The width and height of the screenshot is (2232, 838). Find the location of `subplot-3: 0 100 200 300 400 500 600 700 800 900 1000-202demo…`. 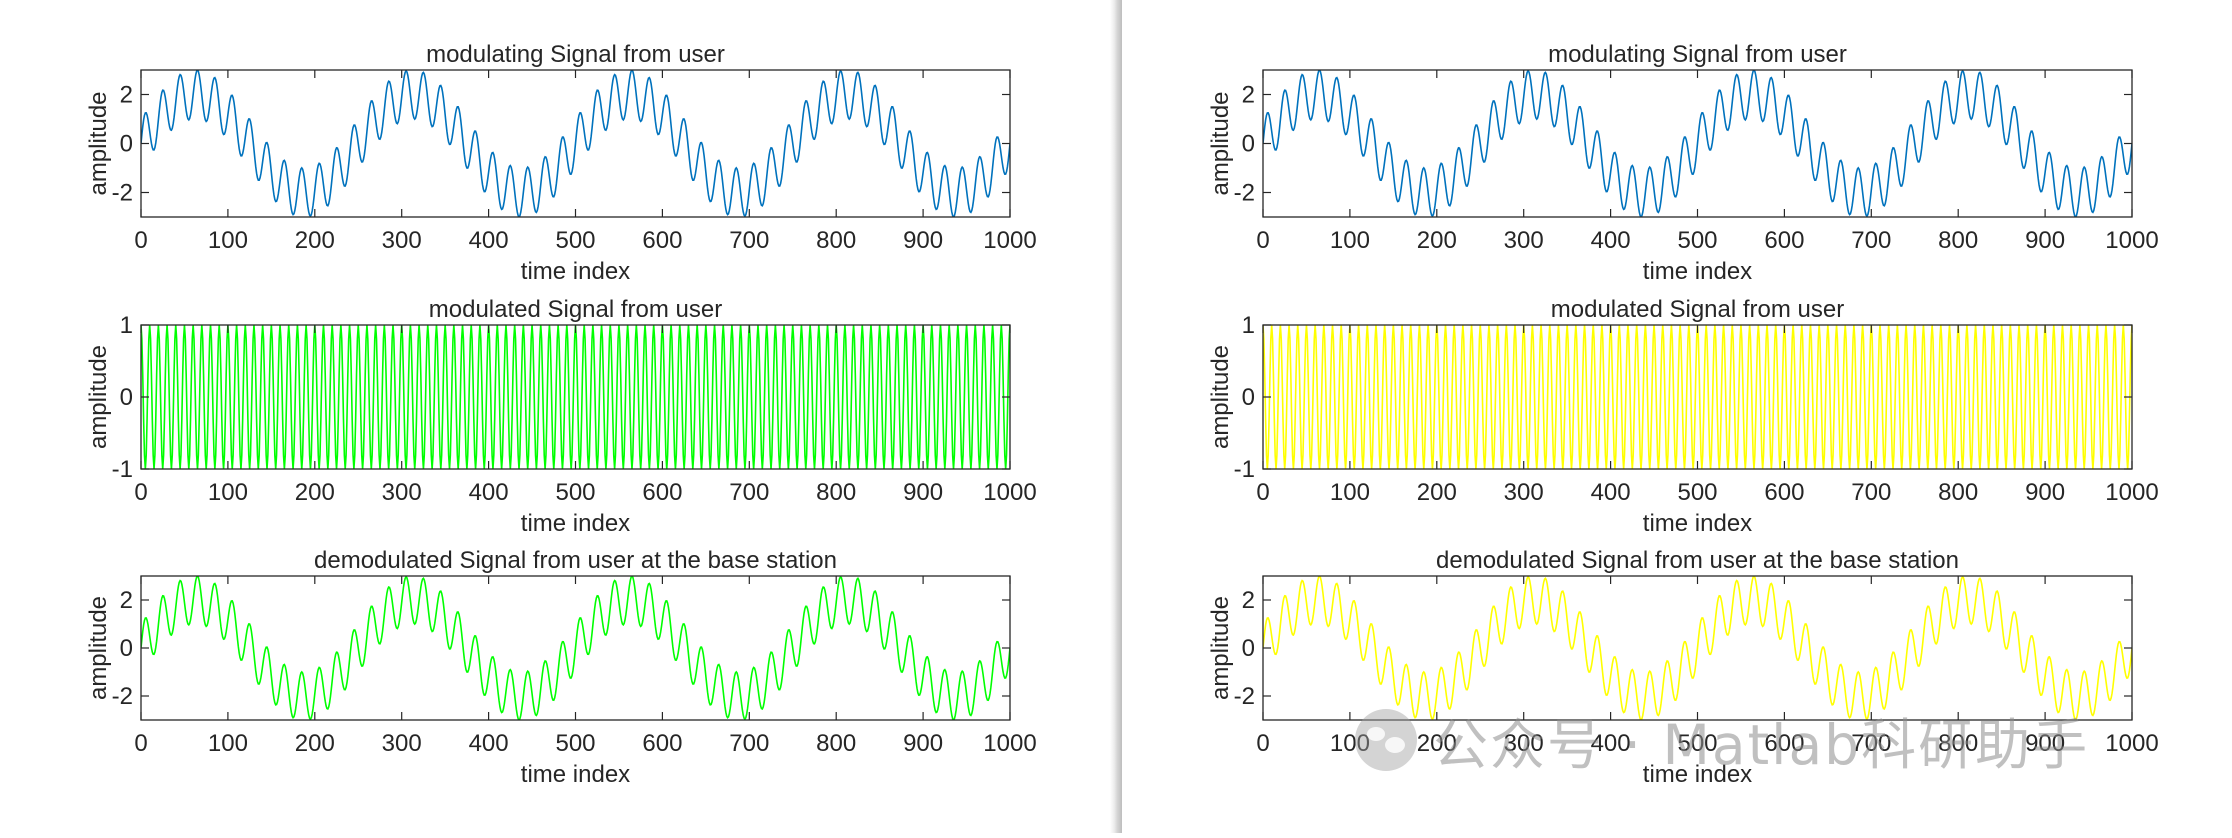

subplot-3: 0 100 200 300 400 500 600 700 800 900 1000-202demo… is located at coordinates (1683, 667).